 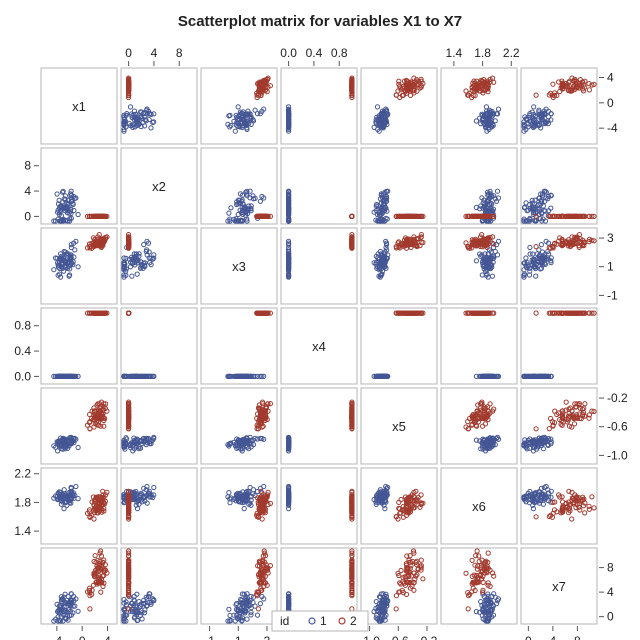 What do you see at coordinates (159, 346) in the screenshot?
I see `cell-x4-x2` at bounding box center [159, 346].